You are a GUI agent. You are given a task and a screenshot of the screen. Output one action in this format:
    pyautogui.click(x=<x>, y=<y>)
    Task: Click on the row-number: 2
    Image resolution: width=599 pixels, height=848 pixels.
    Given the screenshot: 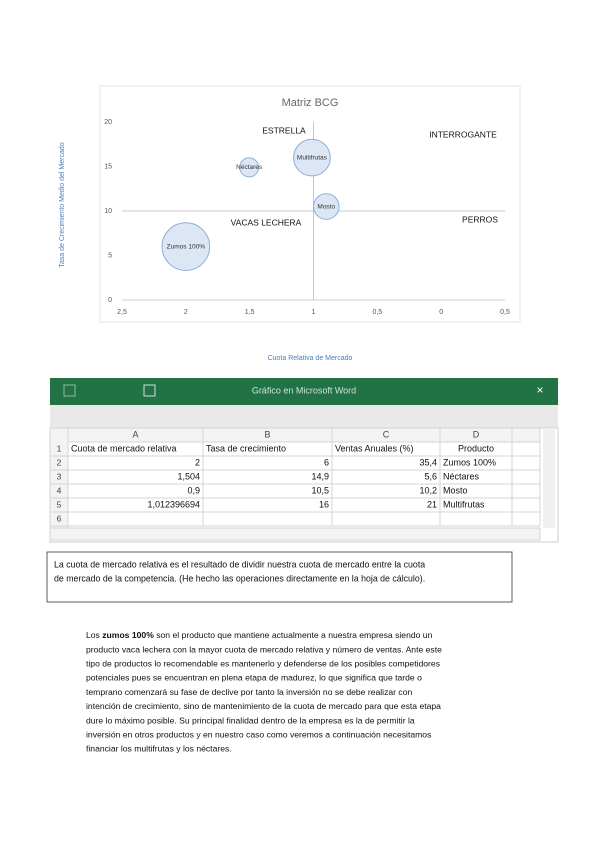 What is the action you would take?
    pyautogui.click(x=59, y=462)
    